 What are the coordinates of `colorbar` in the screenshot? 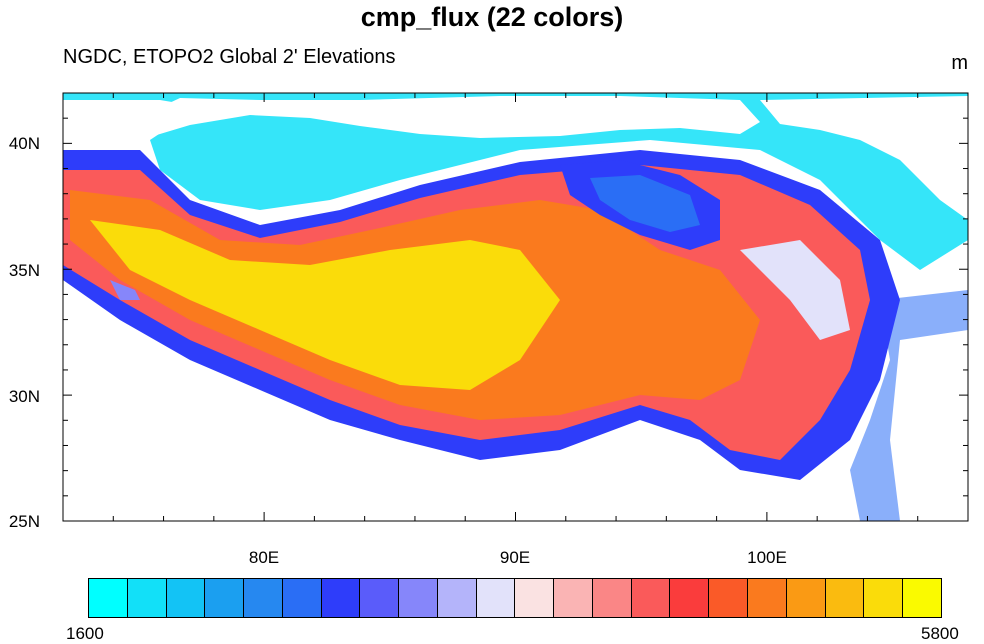 It's located at (515, 598).